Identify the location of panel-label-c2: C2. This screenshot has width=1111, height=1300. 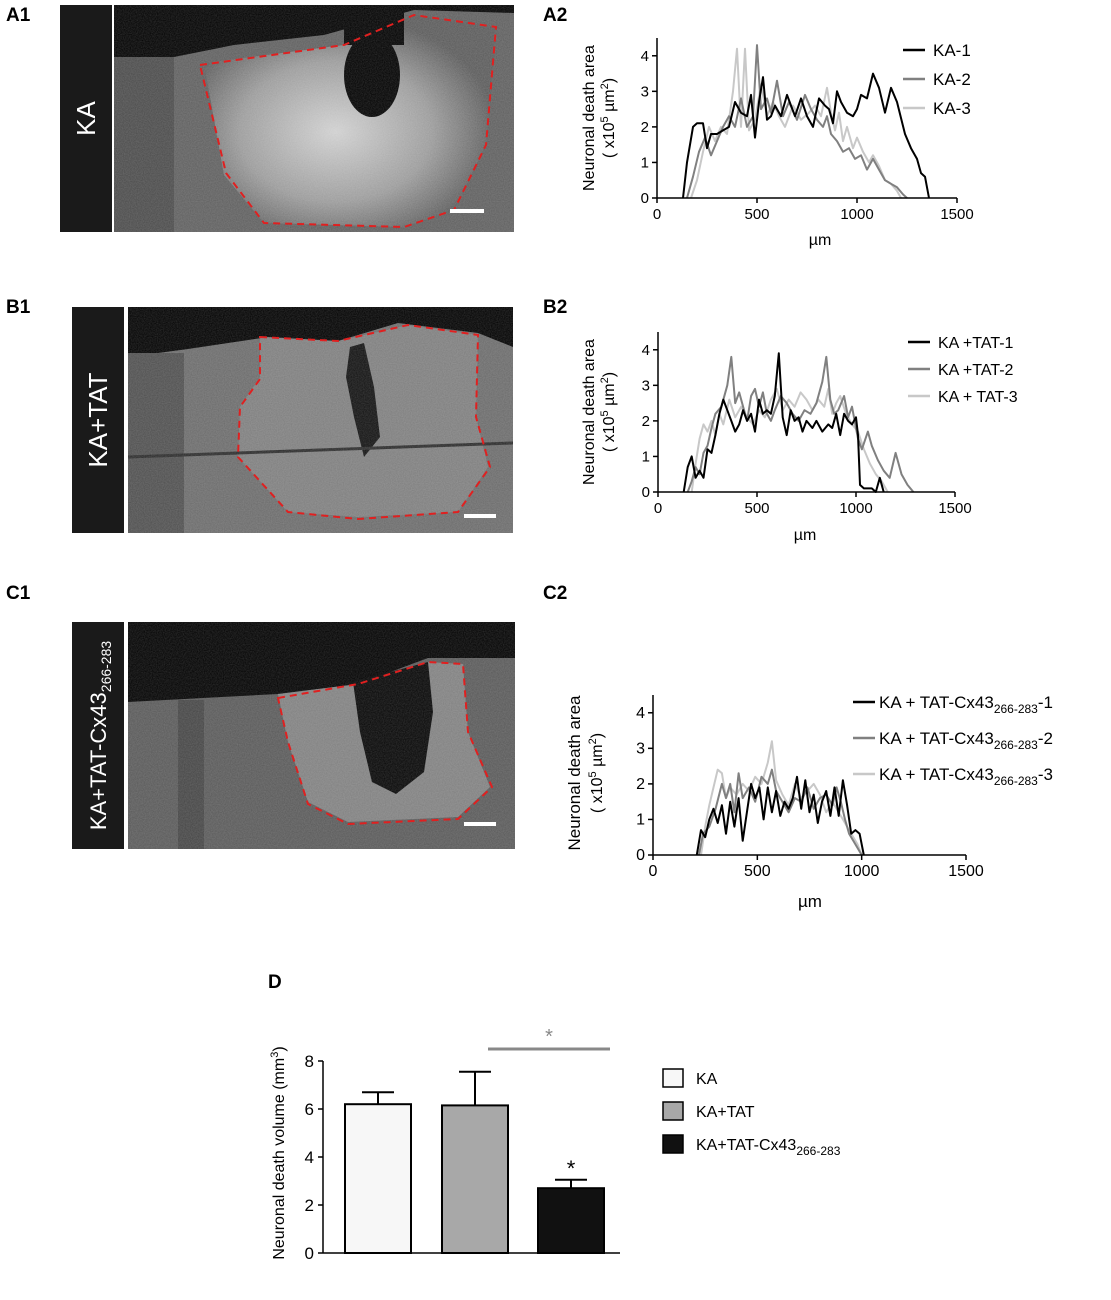
(555, 593).